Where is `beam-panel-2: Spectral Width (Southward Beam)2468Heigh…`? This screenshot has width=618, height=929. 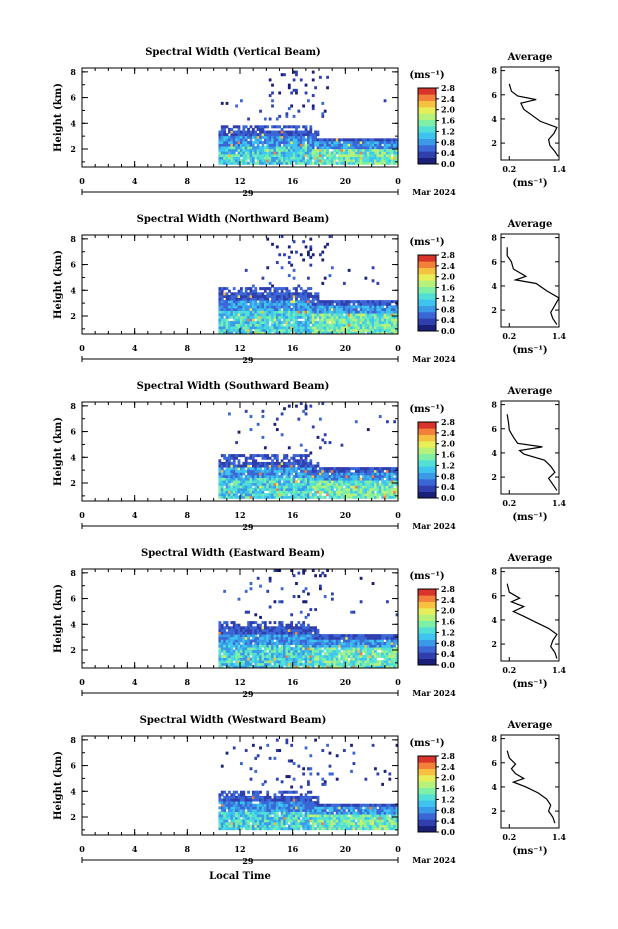 beam-panel-2: Spectral Width (Southward Beam)2468Heigh… is located at coordinates (309, 456).